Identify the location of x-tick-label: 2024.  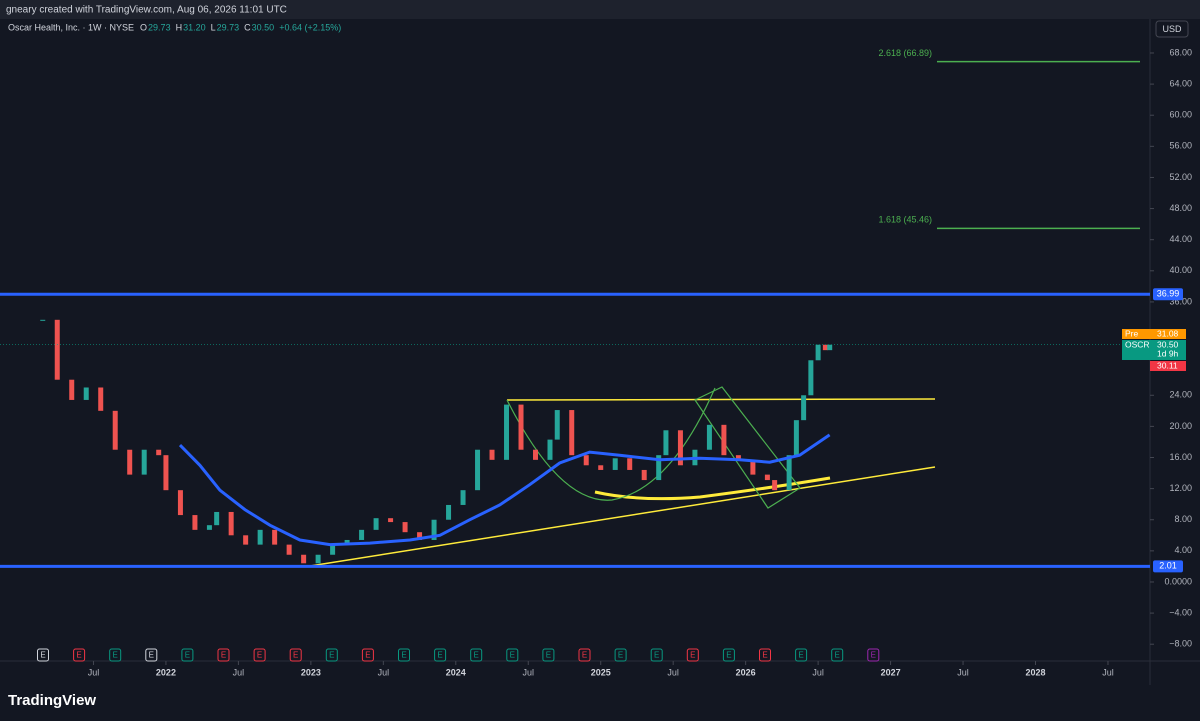
(456, 672).